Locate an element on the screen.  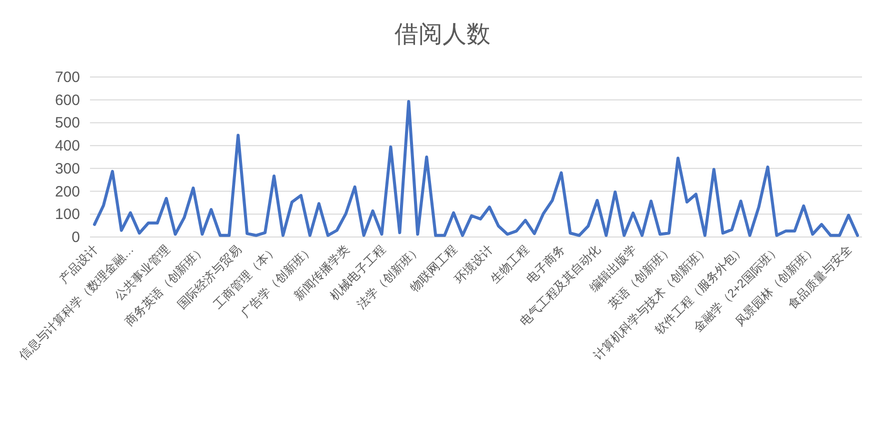
y-tick-label: 0 is located at coordinates (76, 237).